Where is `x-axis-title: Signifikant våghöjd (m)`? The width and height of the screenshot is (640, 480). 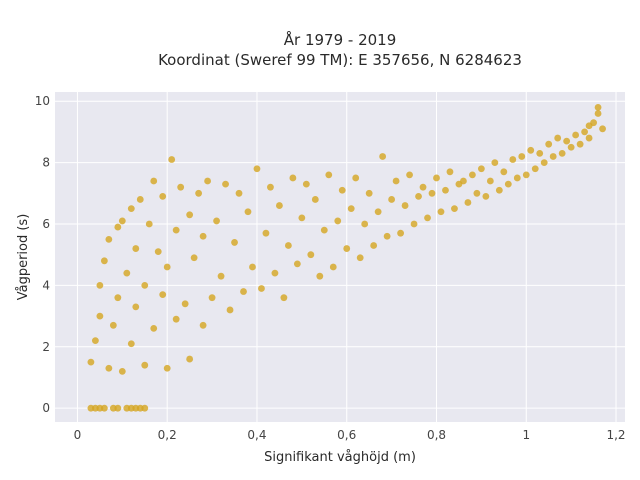 x-axis-title: Signifikant våghöjd (m) is located at coordinates (340, 457).